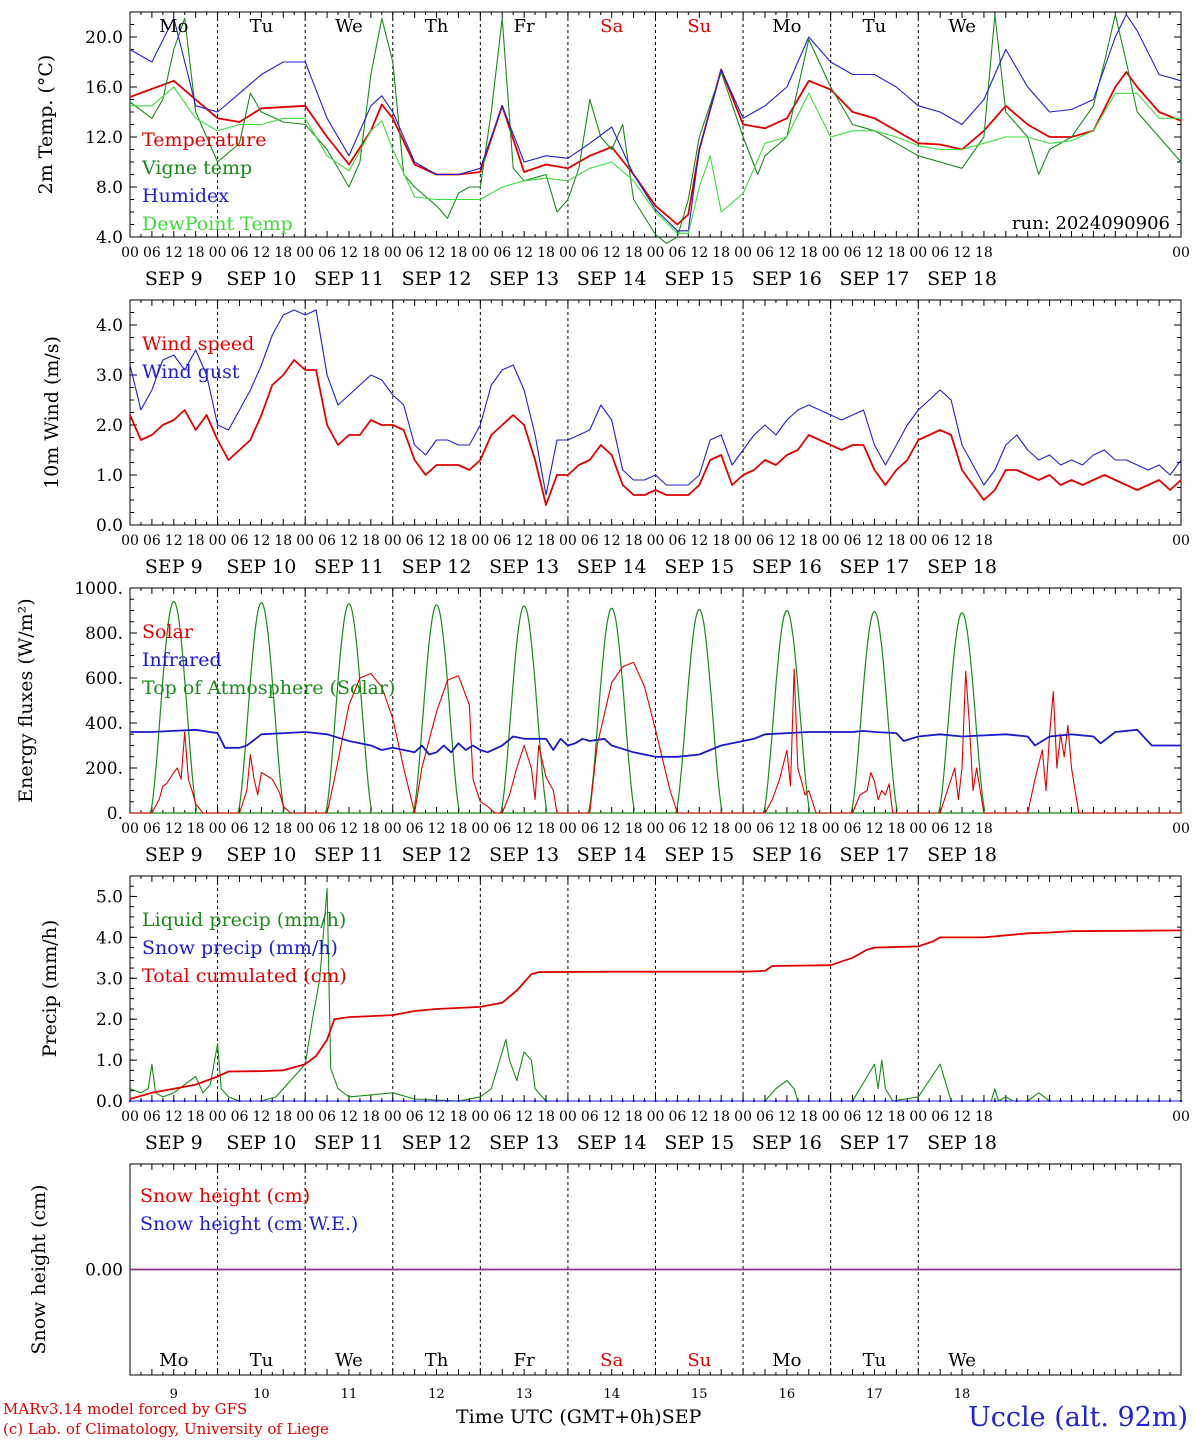 This screenshot has height=1440, width=1194. What do you see at coordinates (104, 138) in the screenshot?
I see `y-tick-label: 12.0` at bounding box center [104, 138].